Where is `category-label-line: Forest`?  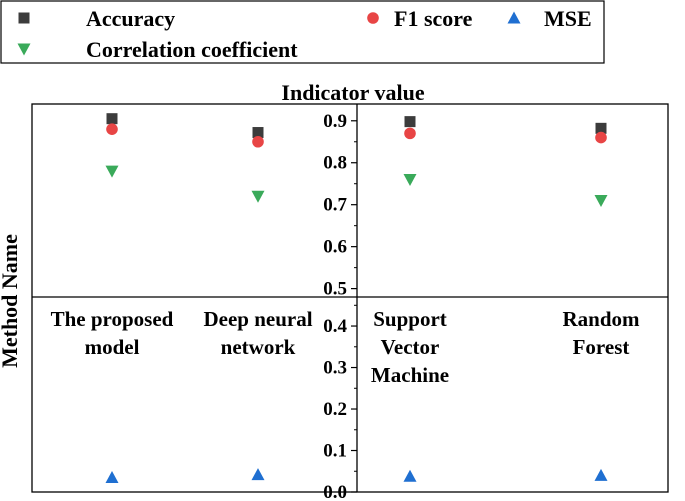 category-label-line: Forest is located at coordinates (601, 347).